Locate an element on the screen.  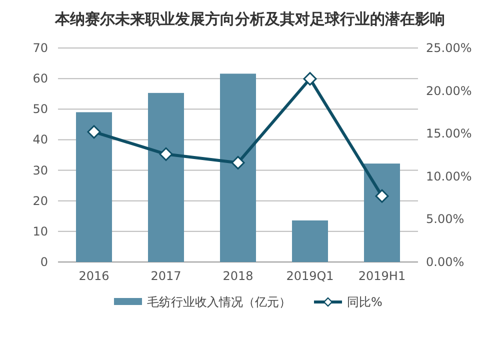
y-tick-label: 20 is located at coordinates (40, 201).